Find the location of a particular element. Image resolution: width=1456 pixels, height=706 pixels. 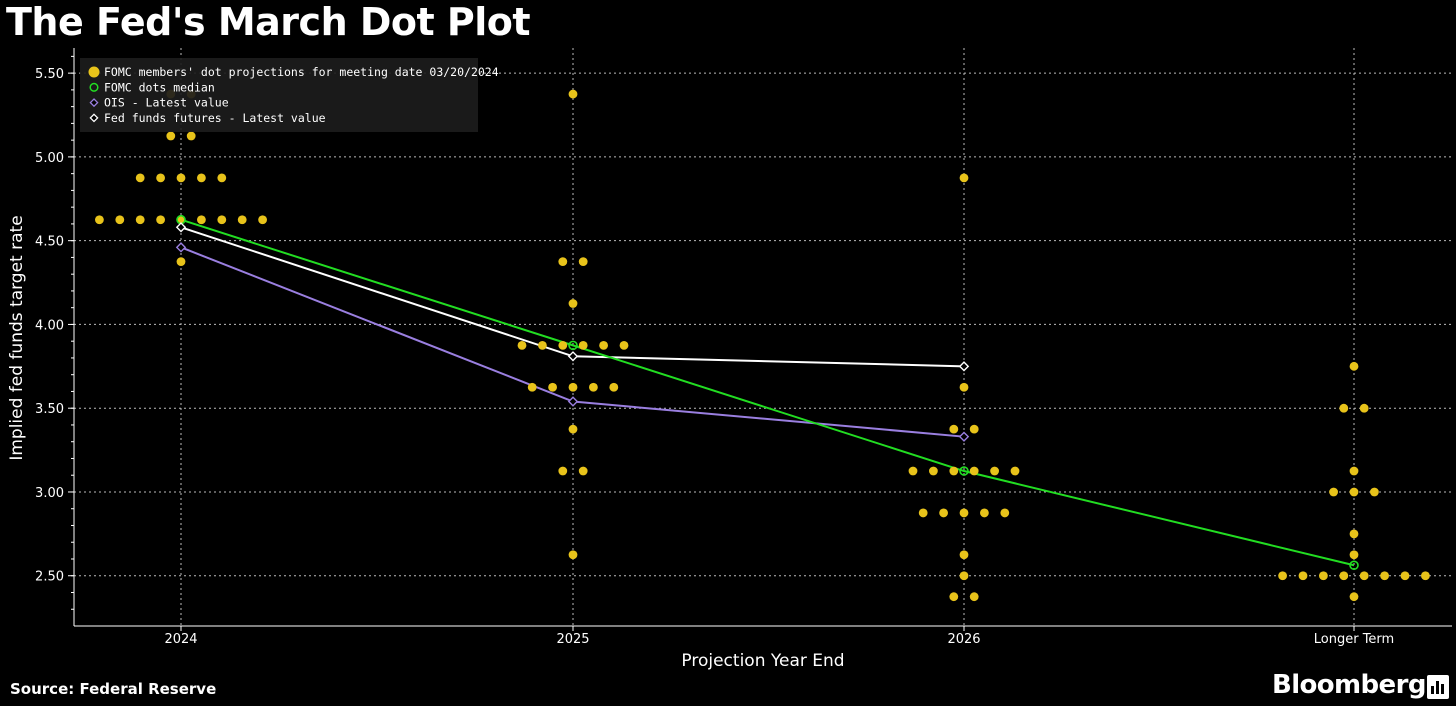

bloomberg-logo: Bloomberg is located at coordinates (1349, 685).